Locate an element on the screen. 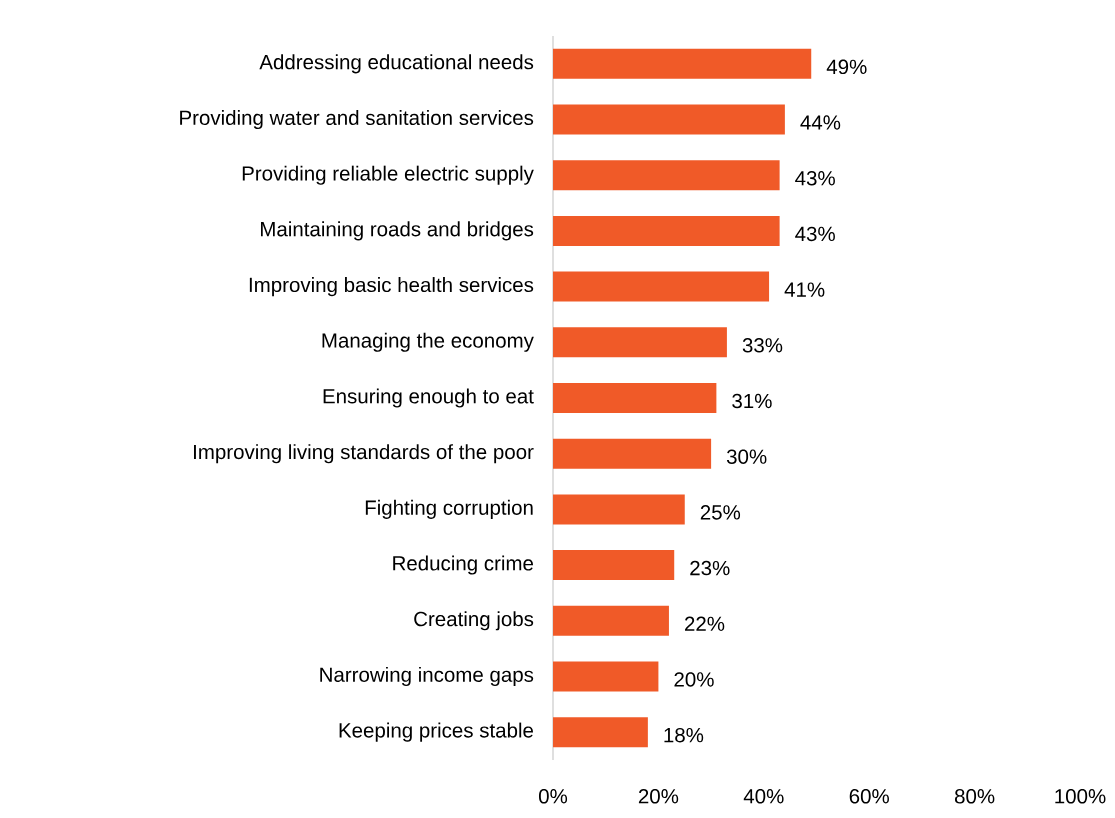 The height and width of the screenshot is (818, 1115). data-label: 30% is located at coordinates (746, 456).